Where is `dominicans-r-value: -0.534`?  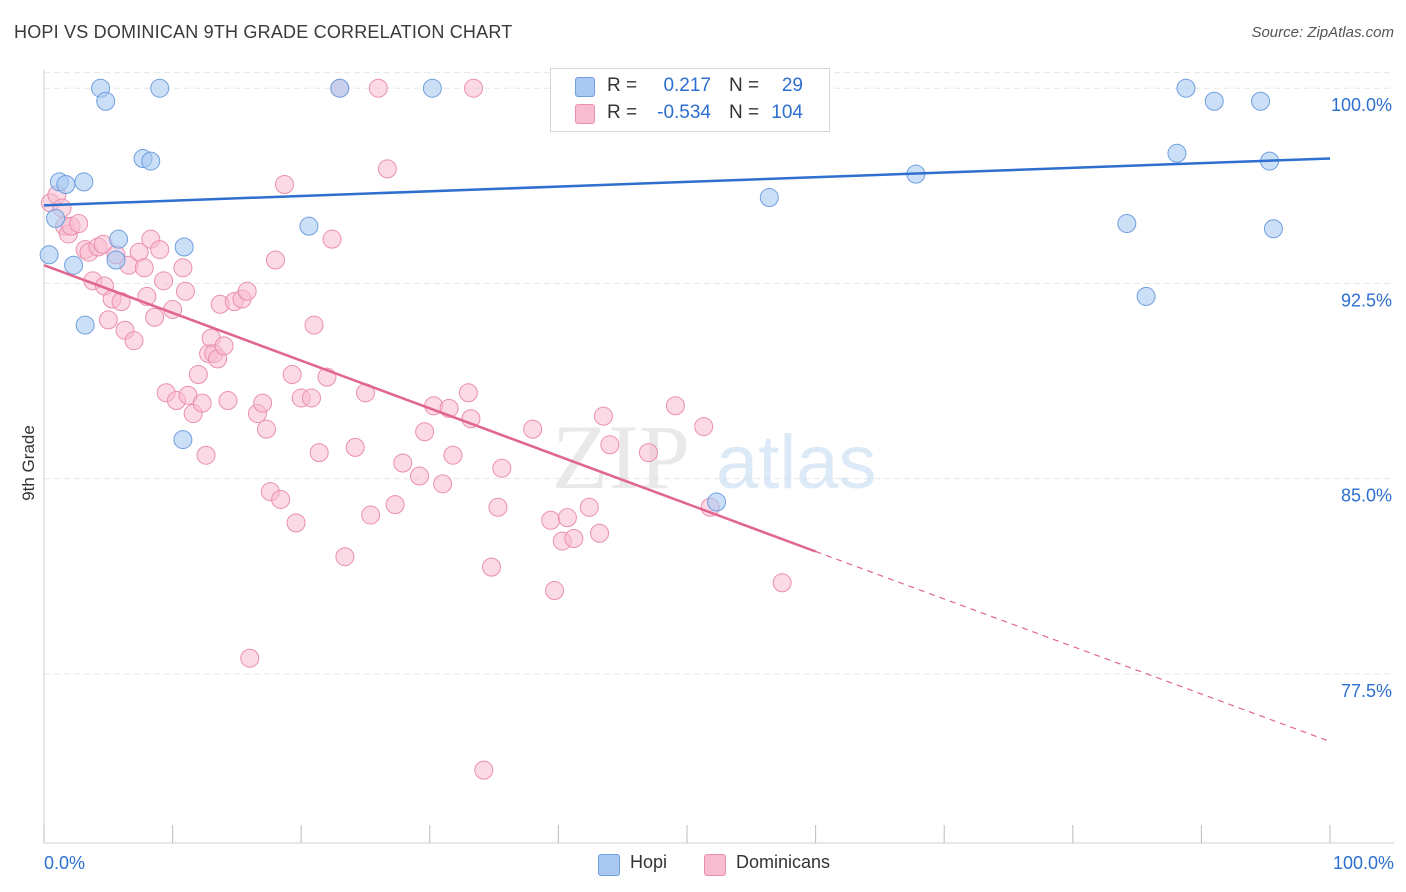
dominicans-r-value: -0.534 is located at coordinates (684, 112).